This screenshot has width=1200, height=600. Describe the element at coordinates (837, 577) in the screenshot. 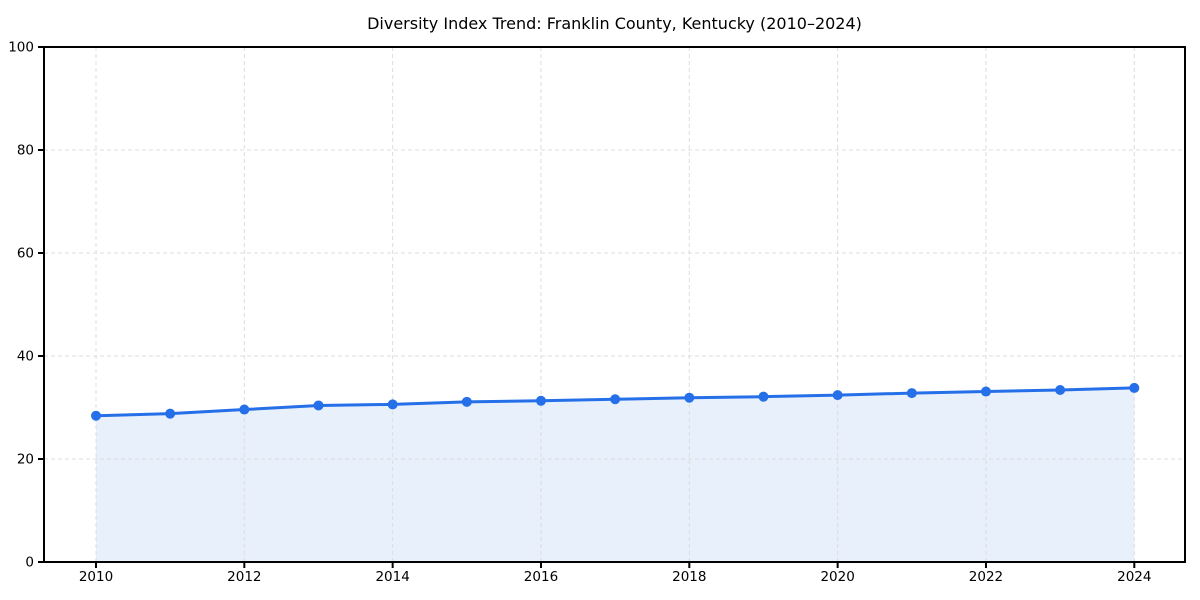

I see `x-tick-label: 2020` at that location.